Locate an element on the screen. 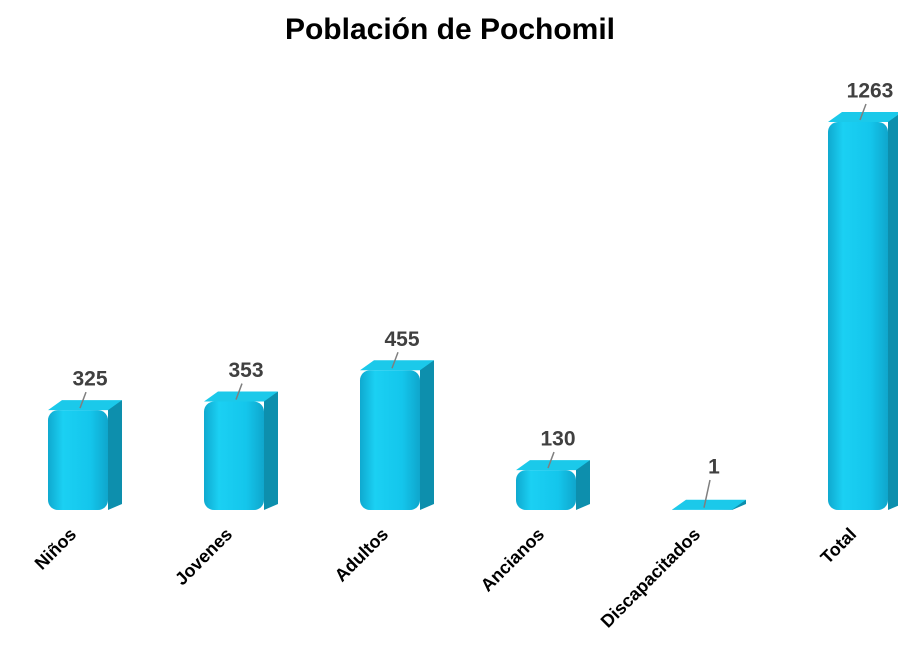  value-label: 325 is located at coordinates (89, 379).